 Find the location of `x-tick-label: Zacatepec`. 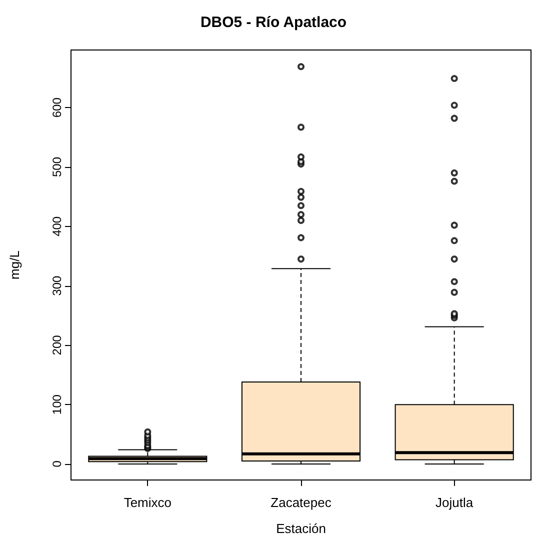

x-tick-label: Zacatepec is located at coordinates (301, 502).